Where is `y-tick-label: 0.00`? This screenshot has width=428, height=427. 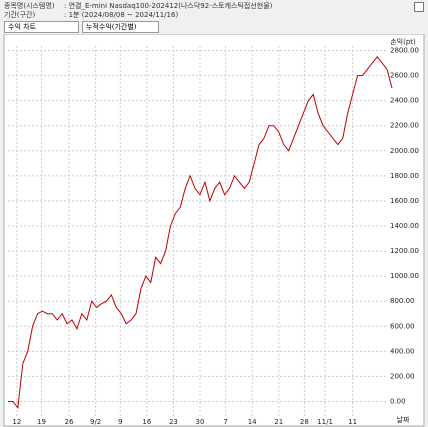 y-tick-label: 0.00 is located at coordinates (398, 401).